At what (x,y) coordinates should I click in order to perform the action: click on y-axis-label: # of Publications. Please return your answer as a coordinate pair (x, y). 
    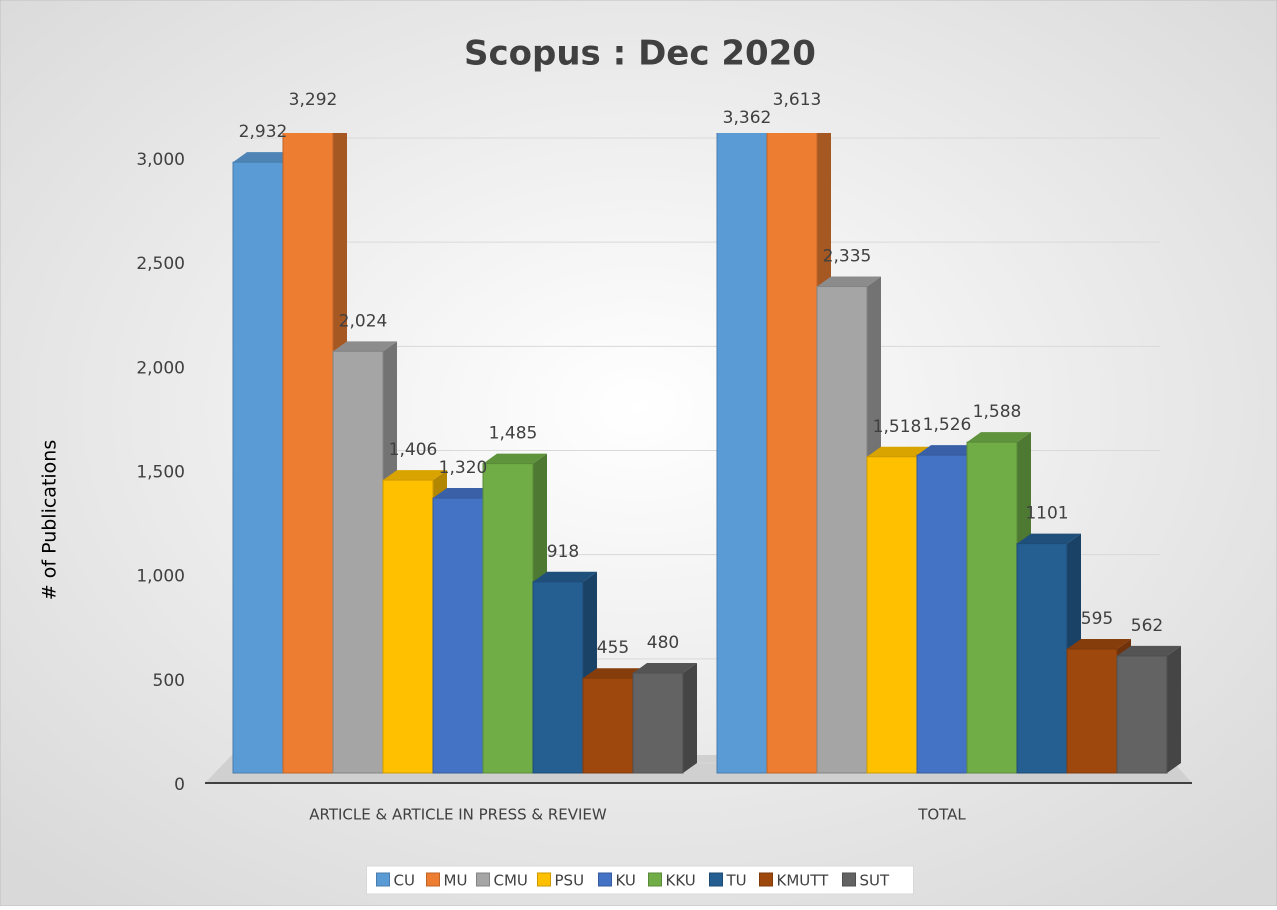
    Looking at the image, I should click on (50, 520).